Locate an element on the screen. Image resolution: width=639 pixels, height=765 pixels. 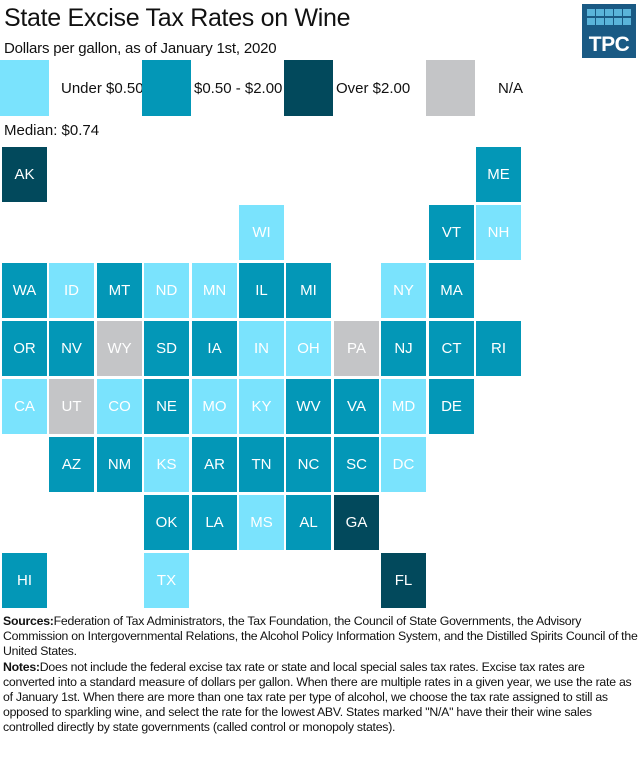
state-tile-ok: OK is located at coordinates (166, 522).